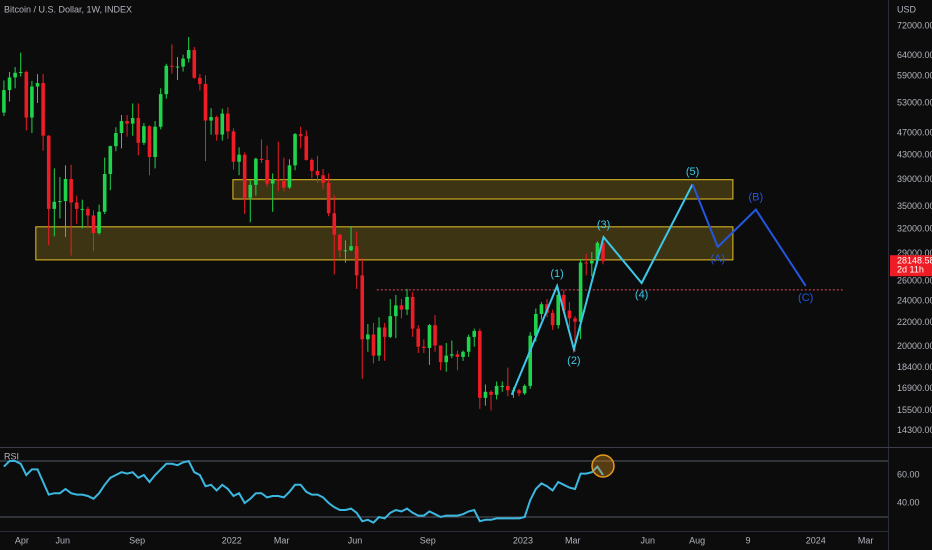 The width and height of the screenshot is (932, 550). Describe the element at coordinates (573, 361) in the screenshot. I see `wave-label: (2)` at that location.